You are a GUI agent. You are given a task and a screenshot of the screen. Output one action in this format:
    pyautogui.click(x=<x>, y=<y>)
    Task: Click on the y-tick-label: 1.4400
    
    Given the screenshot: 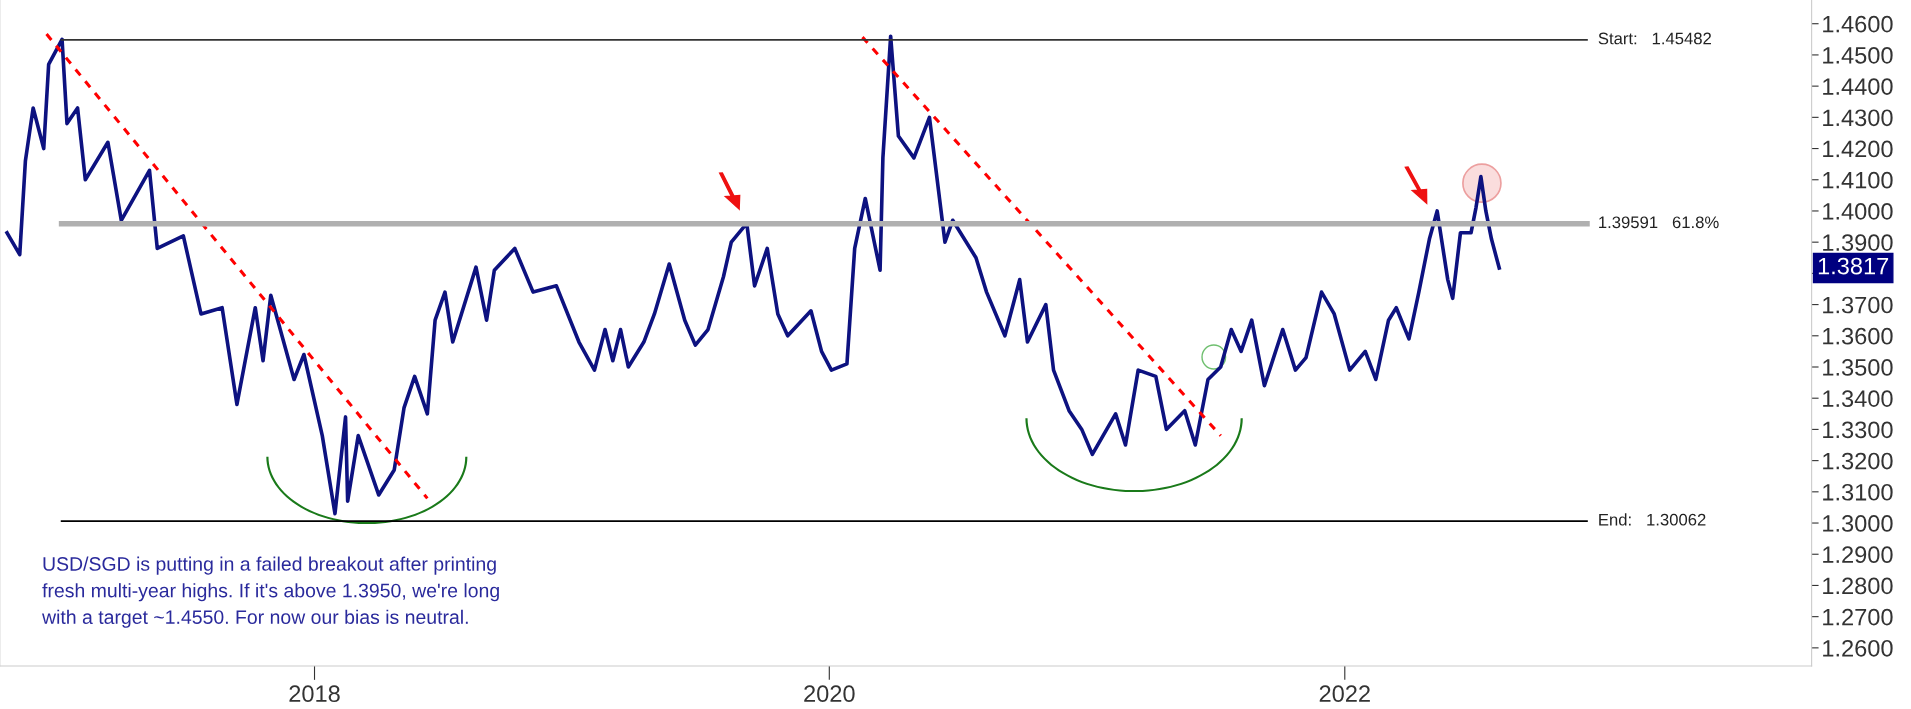 What is the action you would take?
    pyautogui.click(x=1858, y=86)
    